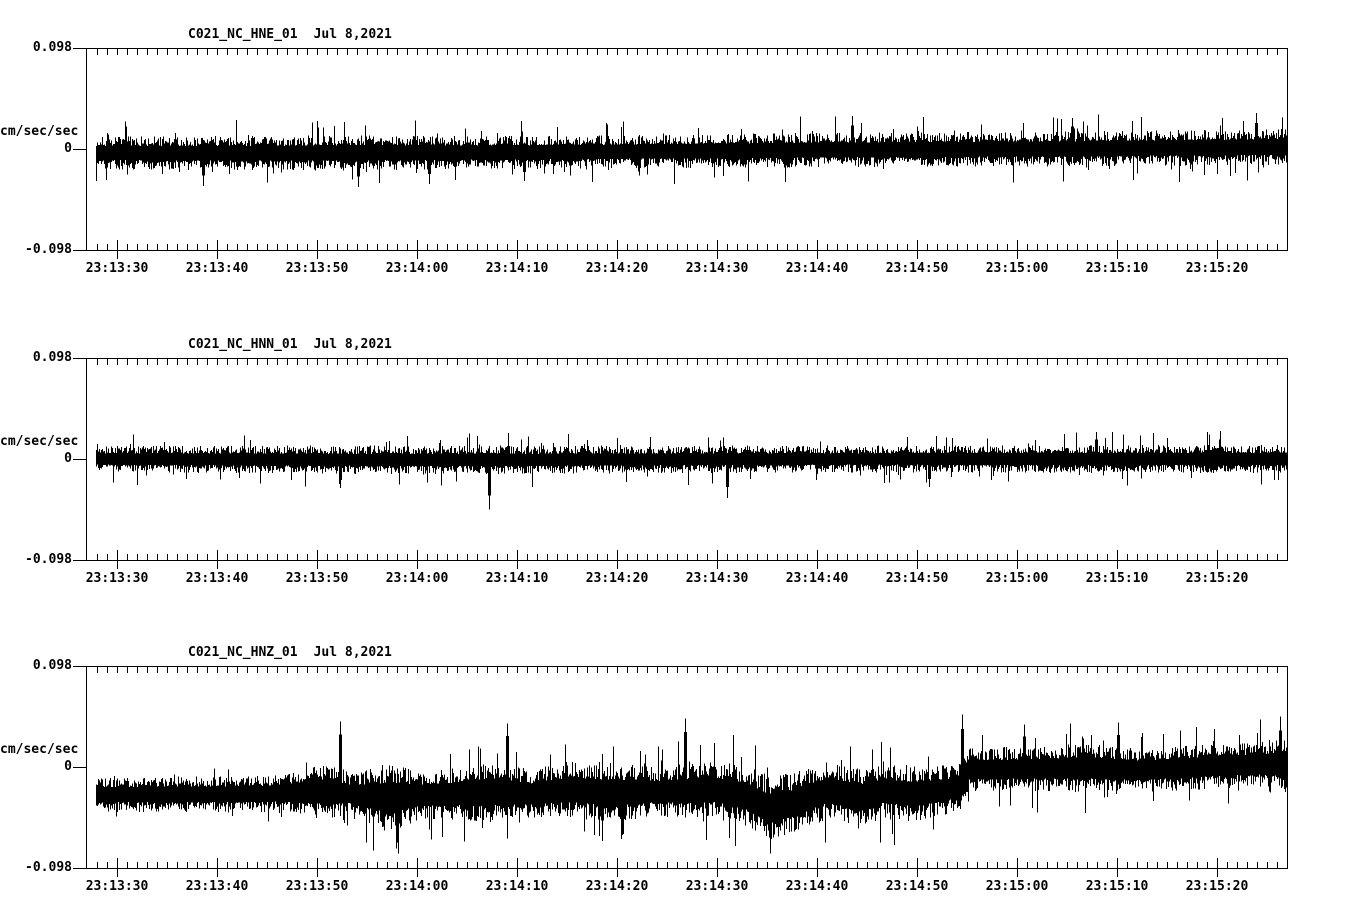 The image size is (1358, 924). What do you see at coordinates (243, 34) in the screenshot?
I see `station-channel-label: C021_NC_HNE_01` at bounding box center [243, 34].